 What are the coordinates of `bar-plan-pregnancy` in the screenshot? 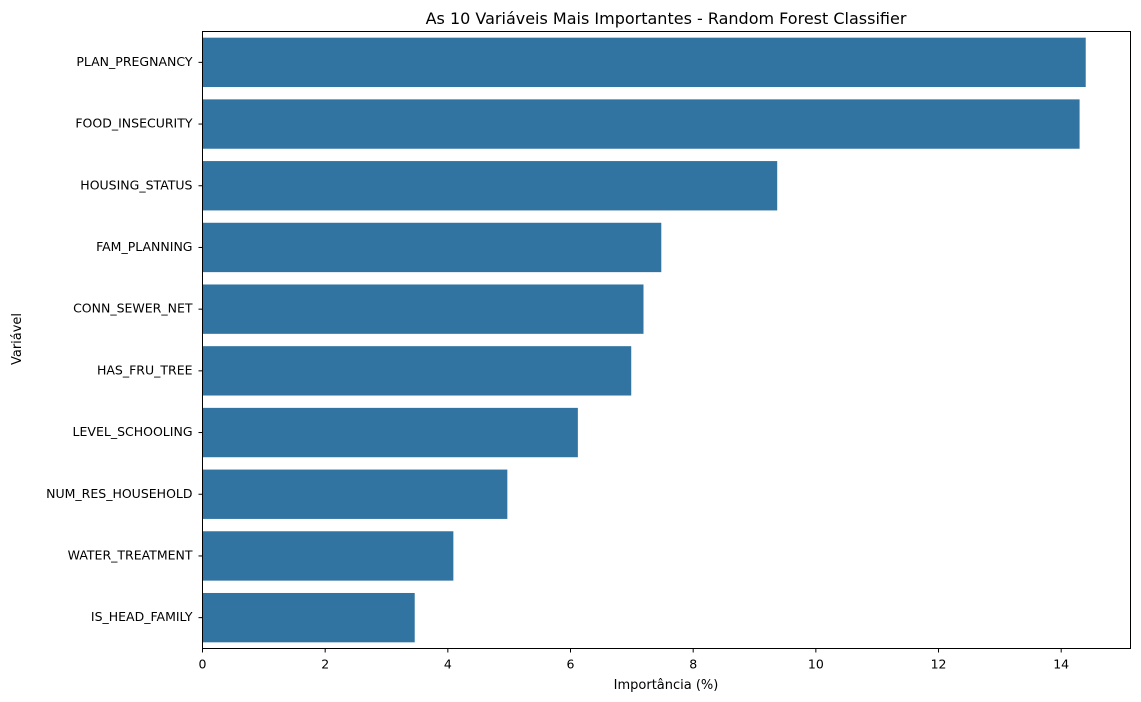 It's located at (644, 62).